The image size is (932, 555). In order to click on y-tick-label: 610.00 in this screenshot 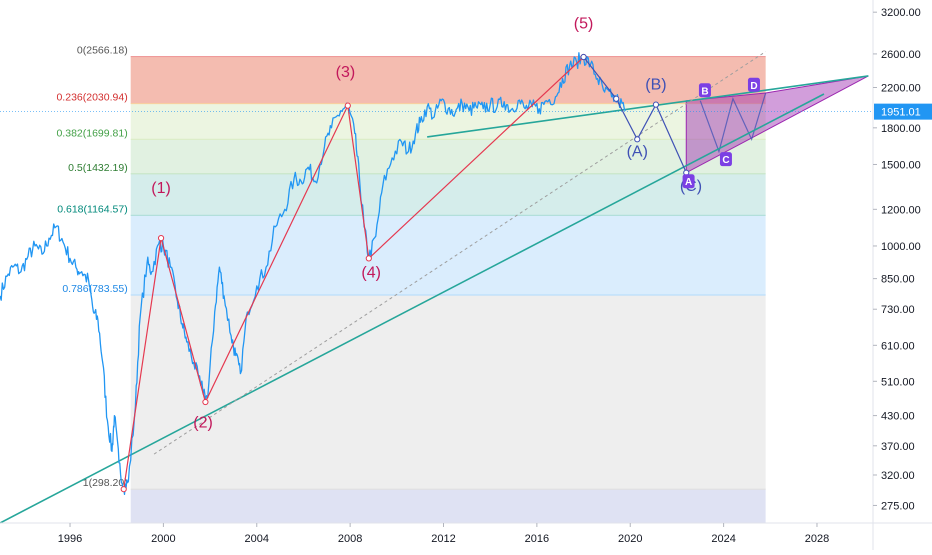, I will do `click(898, 346)`.